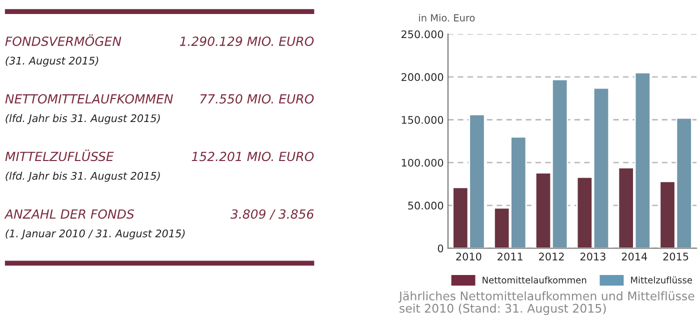 The image size is (700, 331). Describe the element at coordinates (546, 303) in the screenshot. I see `text: Jährliches Nettomittelaufkommen und Mittelflüsse seit 2010 (Stand: 31. August 2015)` at that location.